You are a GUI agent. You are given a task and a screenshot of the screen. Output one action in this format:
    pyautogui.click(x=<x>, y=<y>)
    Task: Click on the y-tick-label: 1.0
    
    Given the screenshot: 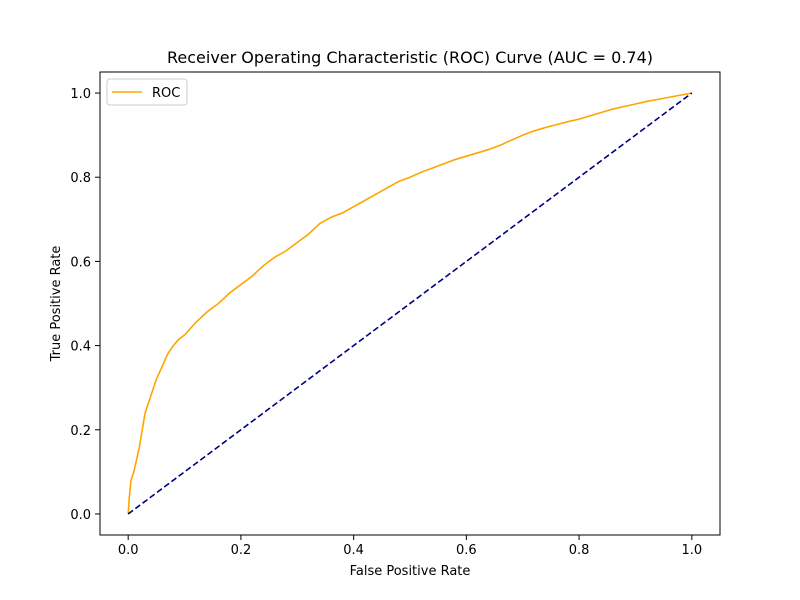 What is the action you would take?
    pyautogui.click(x=80, y=94)
    